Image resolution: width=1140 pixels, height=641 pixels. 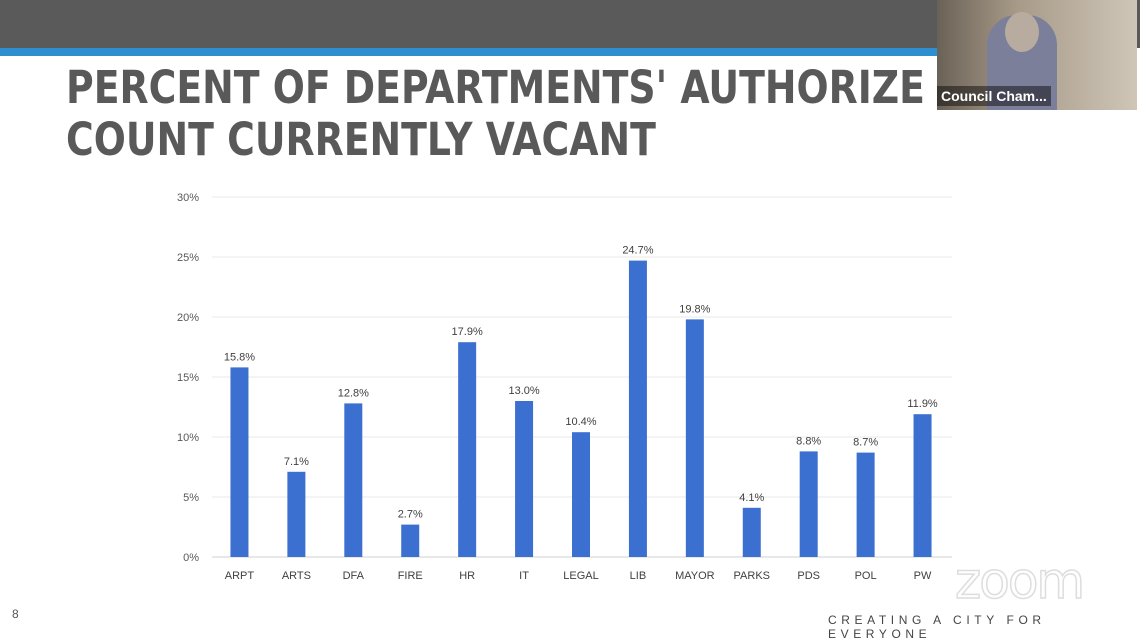 I want to click on x-tick-label: ARTS, so click(x=296, y=576).